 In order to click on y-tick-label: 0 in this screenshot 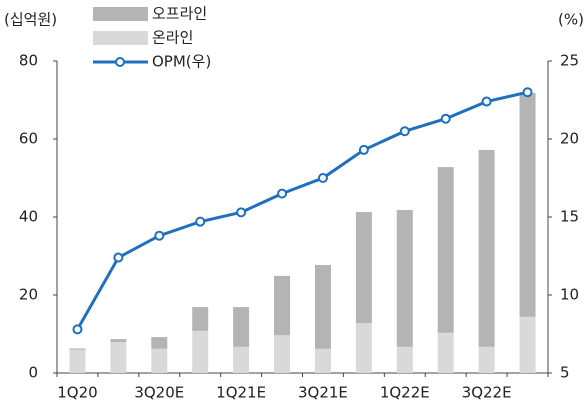, I will do `click(33, 373)`.